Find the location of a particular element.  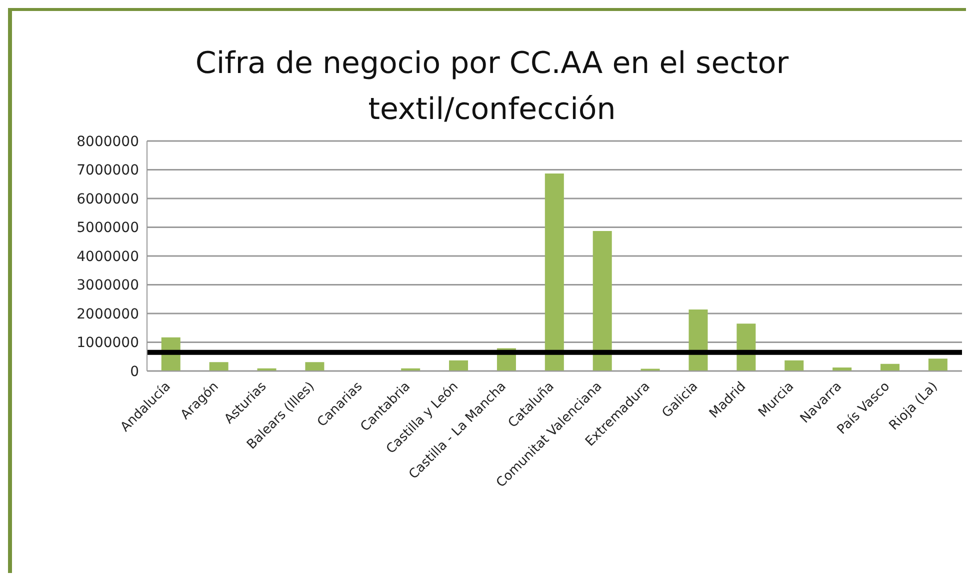

y-tick-label: 1000000 is located at coordinates (107, 343).